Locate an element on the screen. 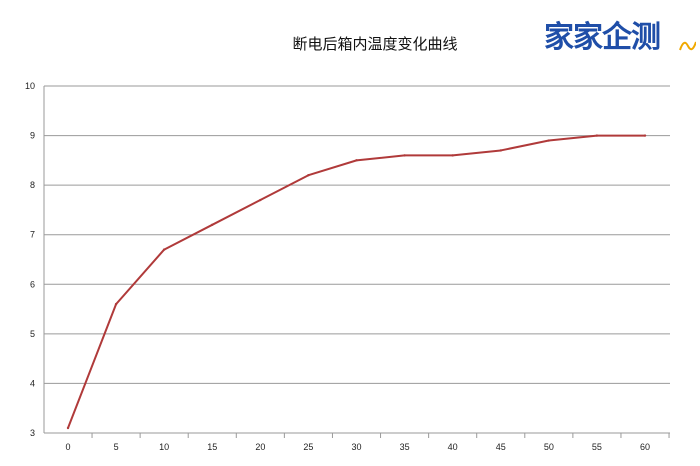  brand-logo: 家家企测 is located at coordinates (620, 40).